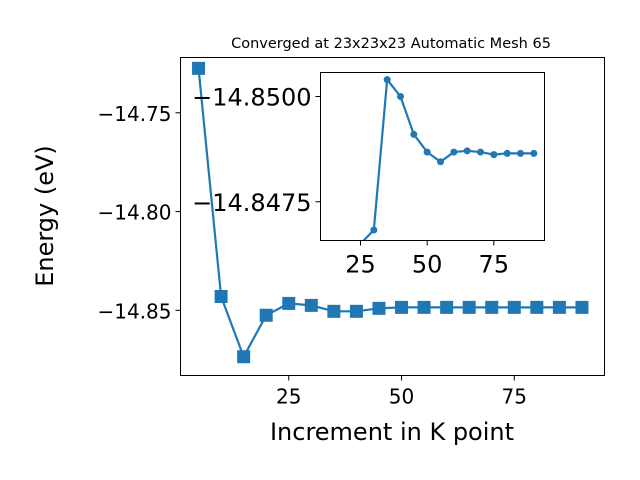 The height and width of the screenshot is (480, 640). What do you see at coordinates (251, 203) in the screenshot?
I see `inset-y-tick-label: −14.8475` at bounding box center [251, 203].